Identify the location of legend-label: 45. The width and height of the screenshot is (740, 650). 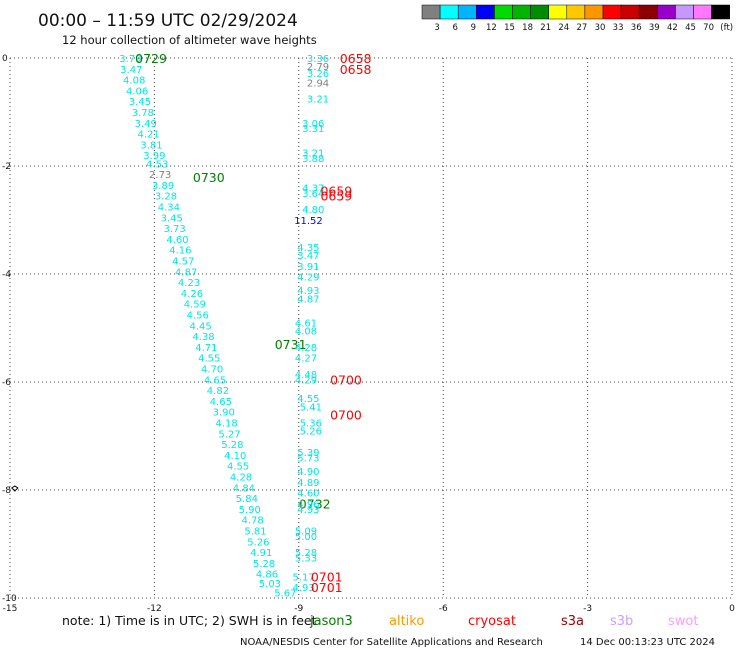
(690, 28).